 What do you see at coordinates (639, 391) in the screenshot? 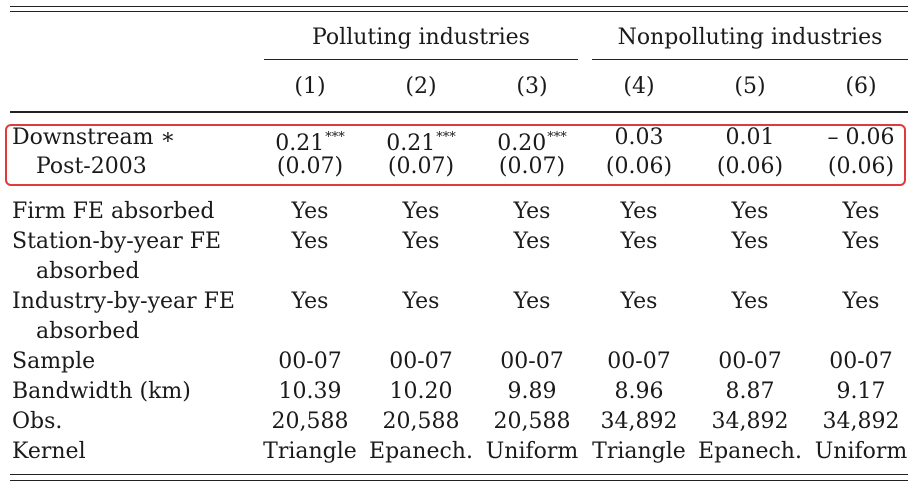
I see `table-cell: 8.96` at bounding box center [639, 391].